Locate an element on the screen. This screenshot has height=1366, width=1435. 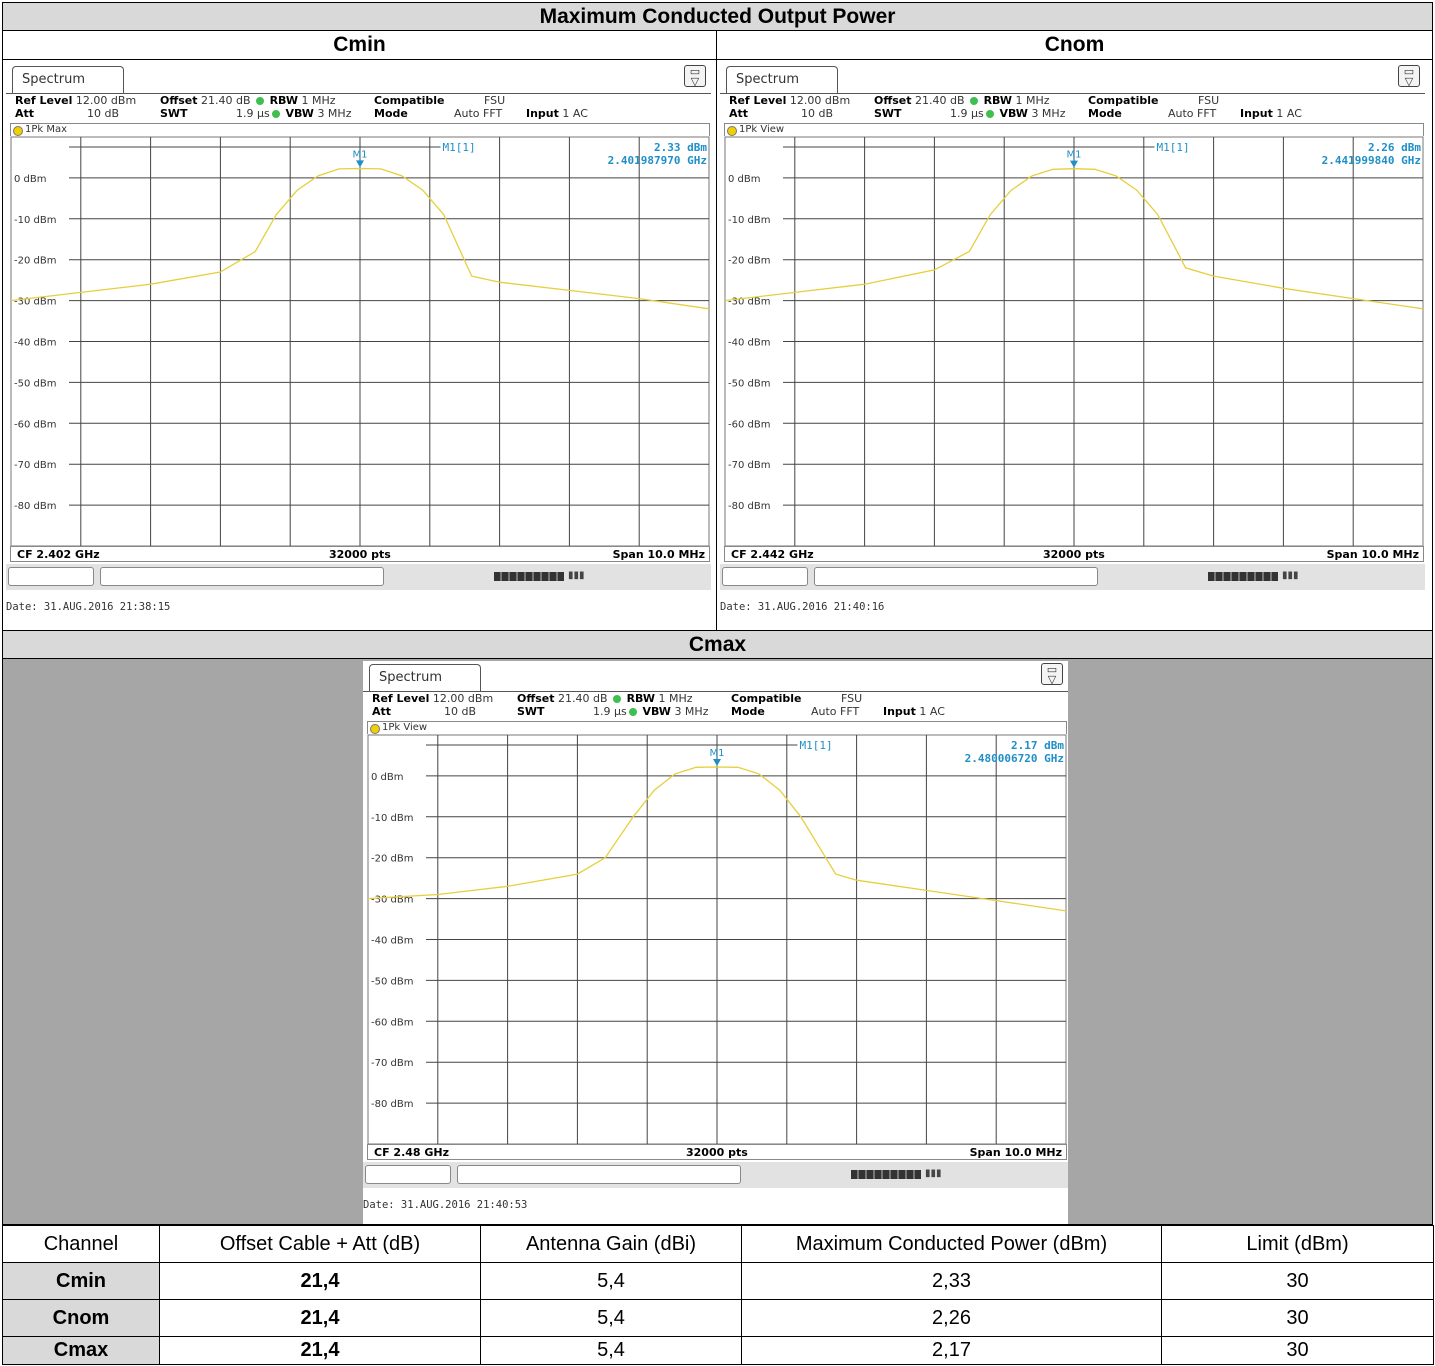
rbw-indicator-icon is located at coordinates (974, 101).